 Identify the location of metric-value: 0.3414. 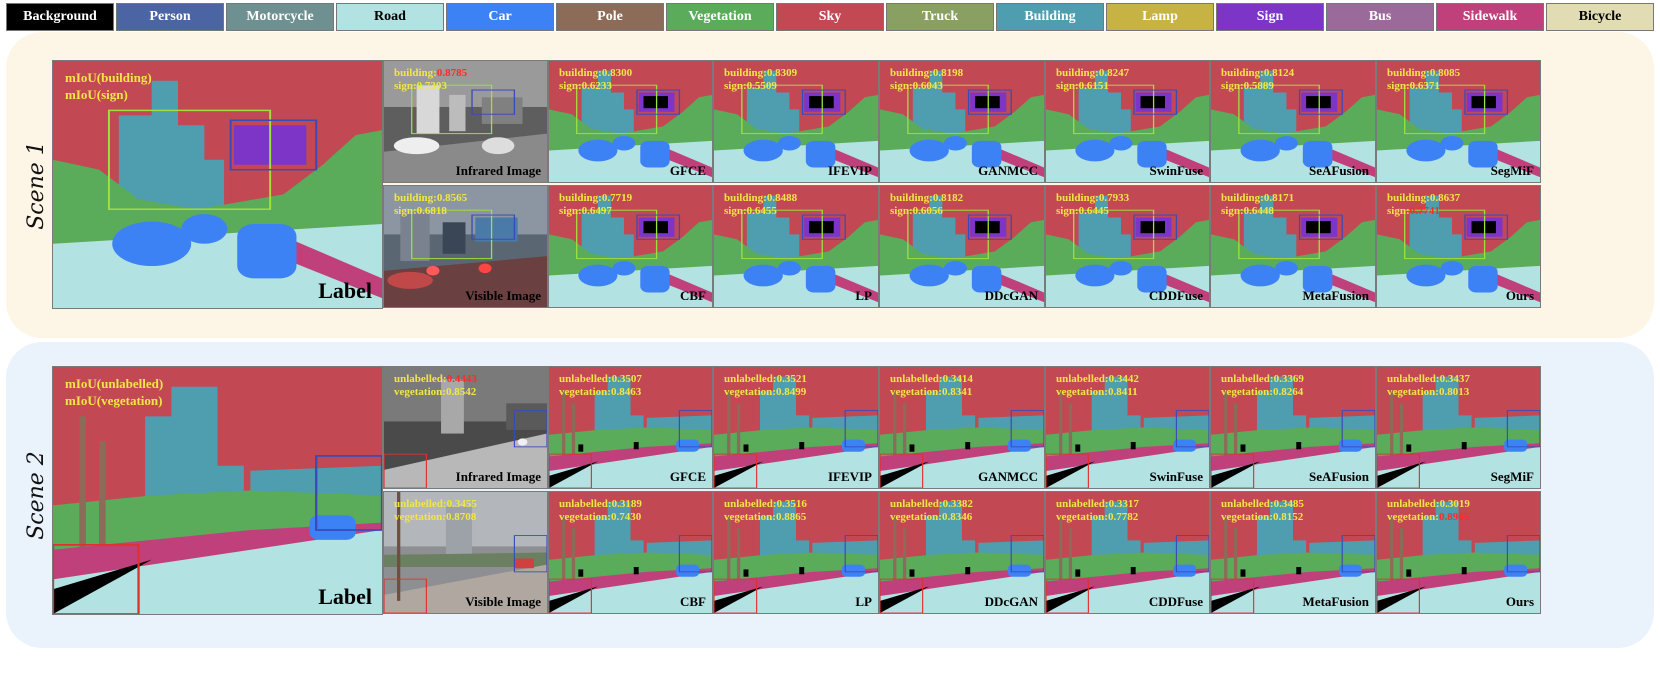
(957, 379).